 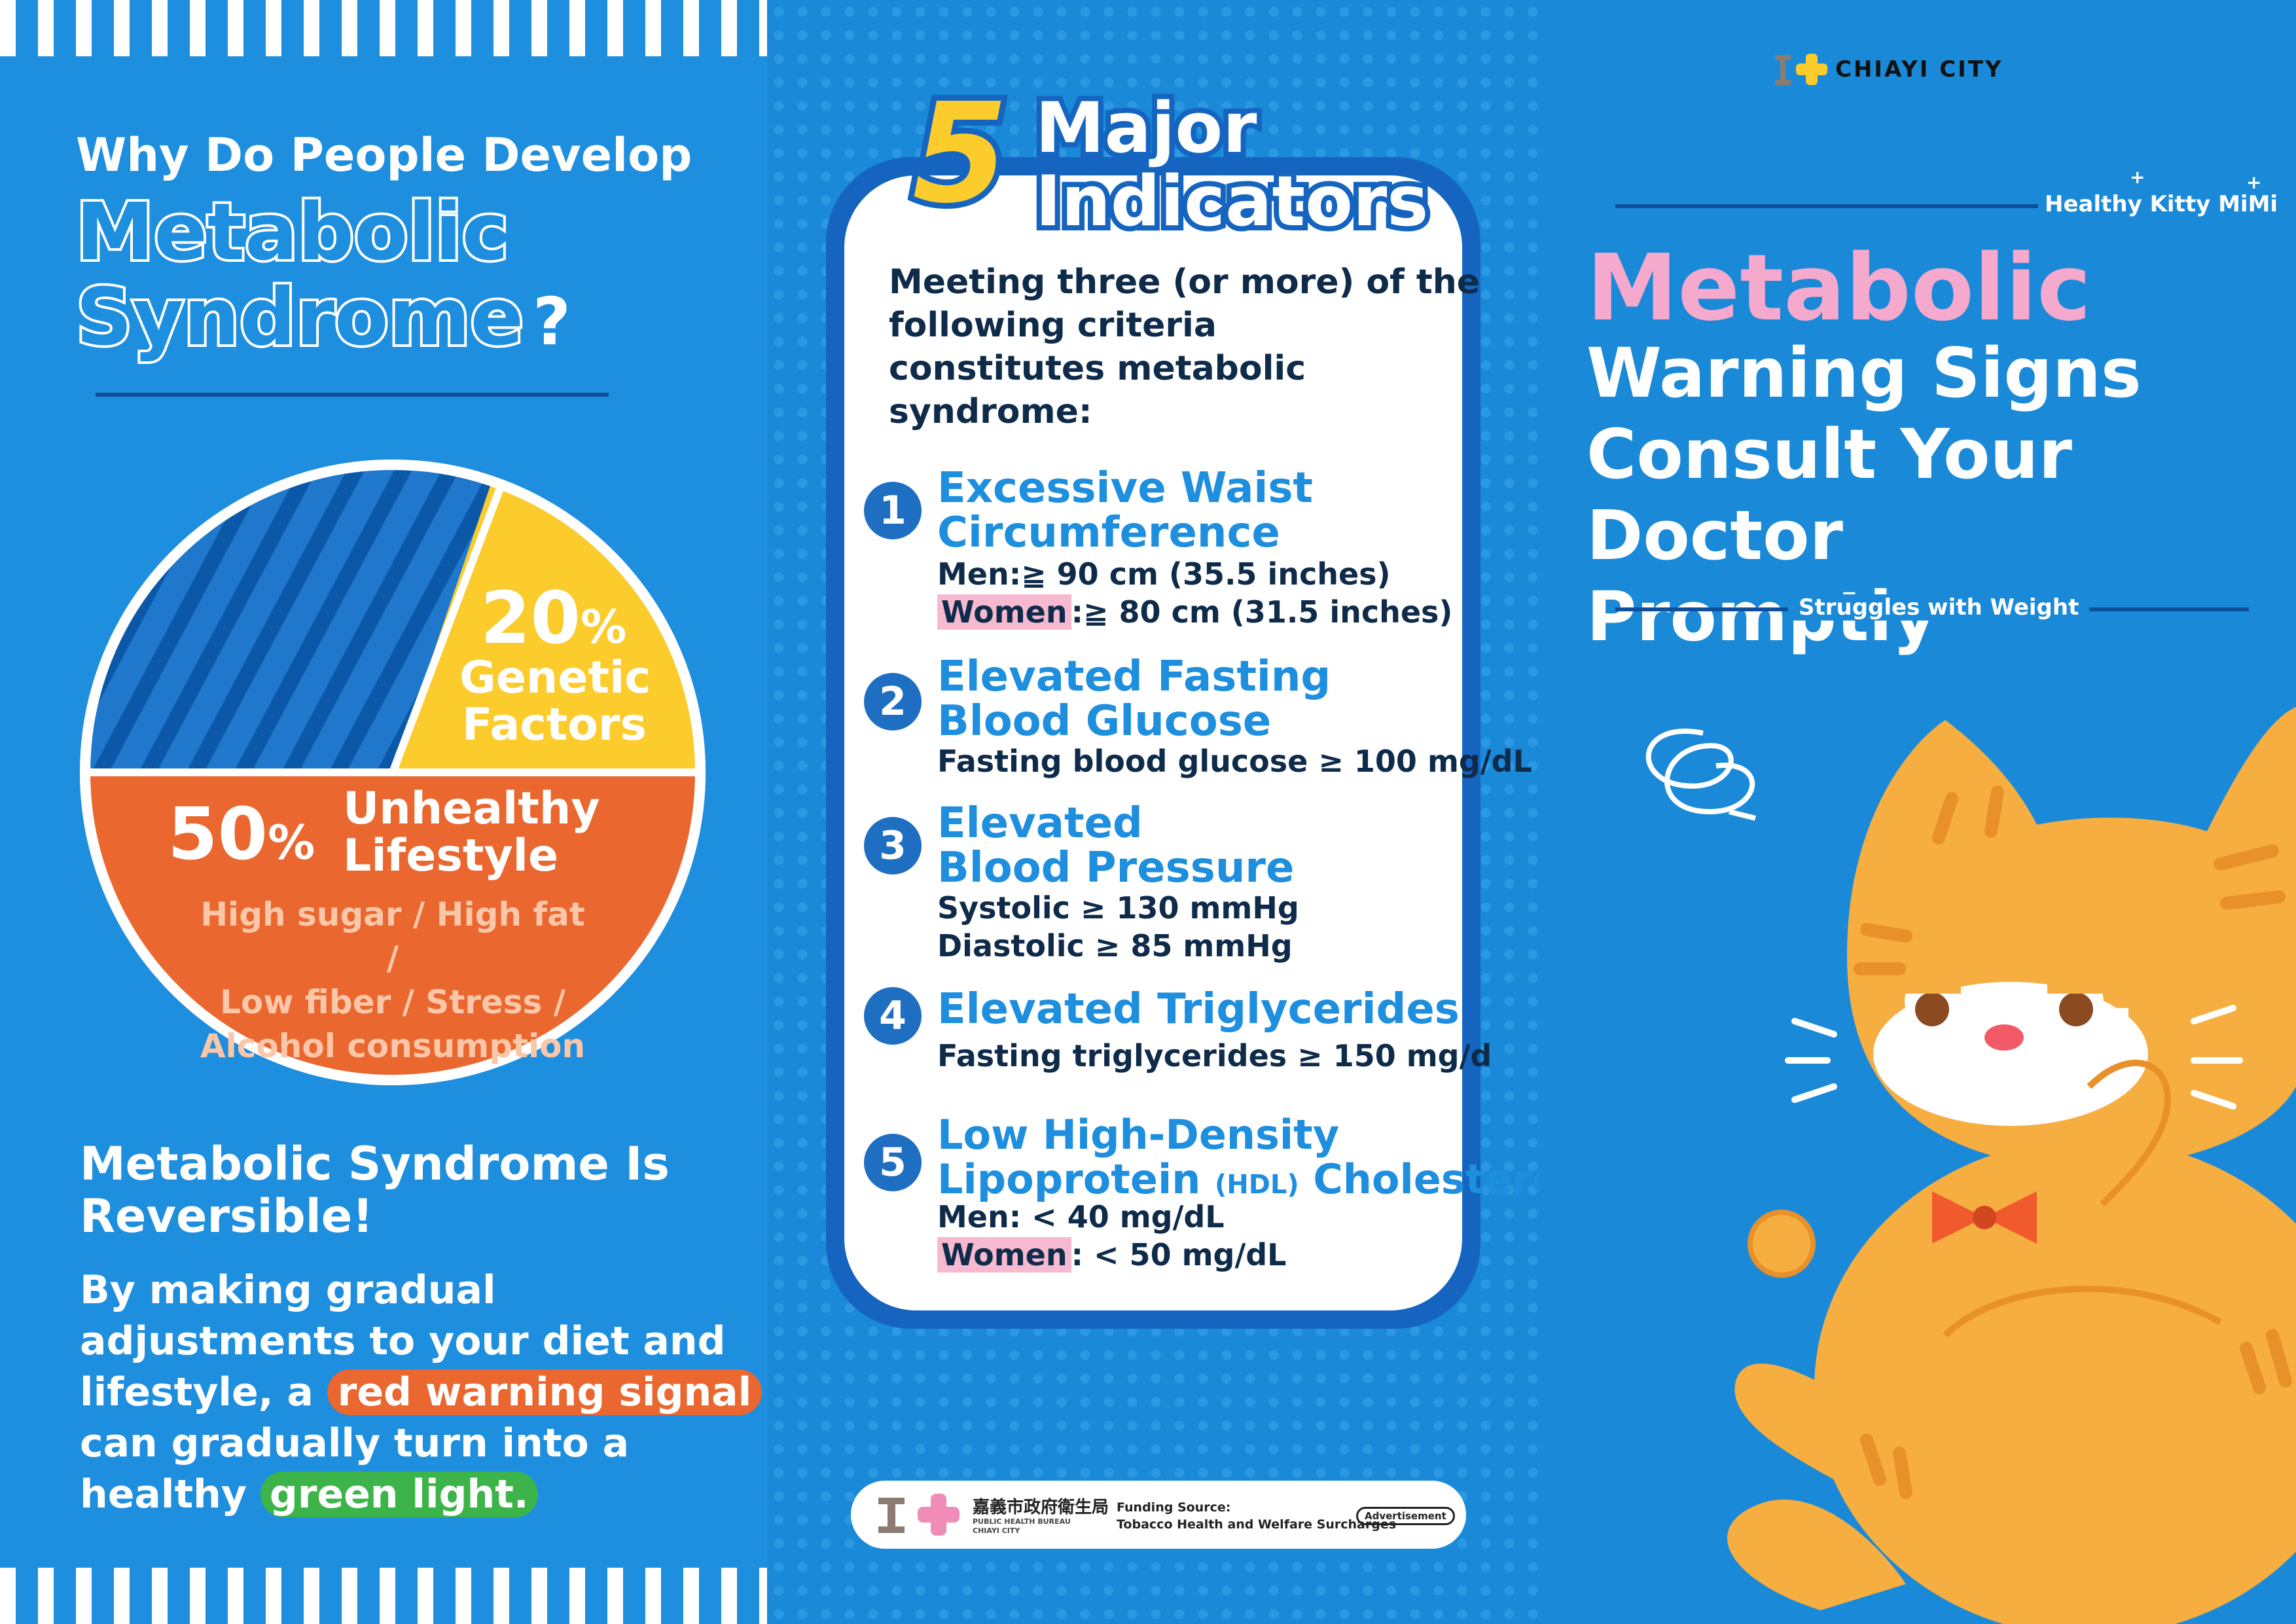 What do you see at coordinates (1984, 1217) in the screenshot?
I see `cat-bow-tie` at bounding box center [1984, 1217].